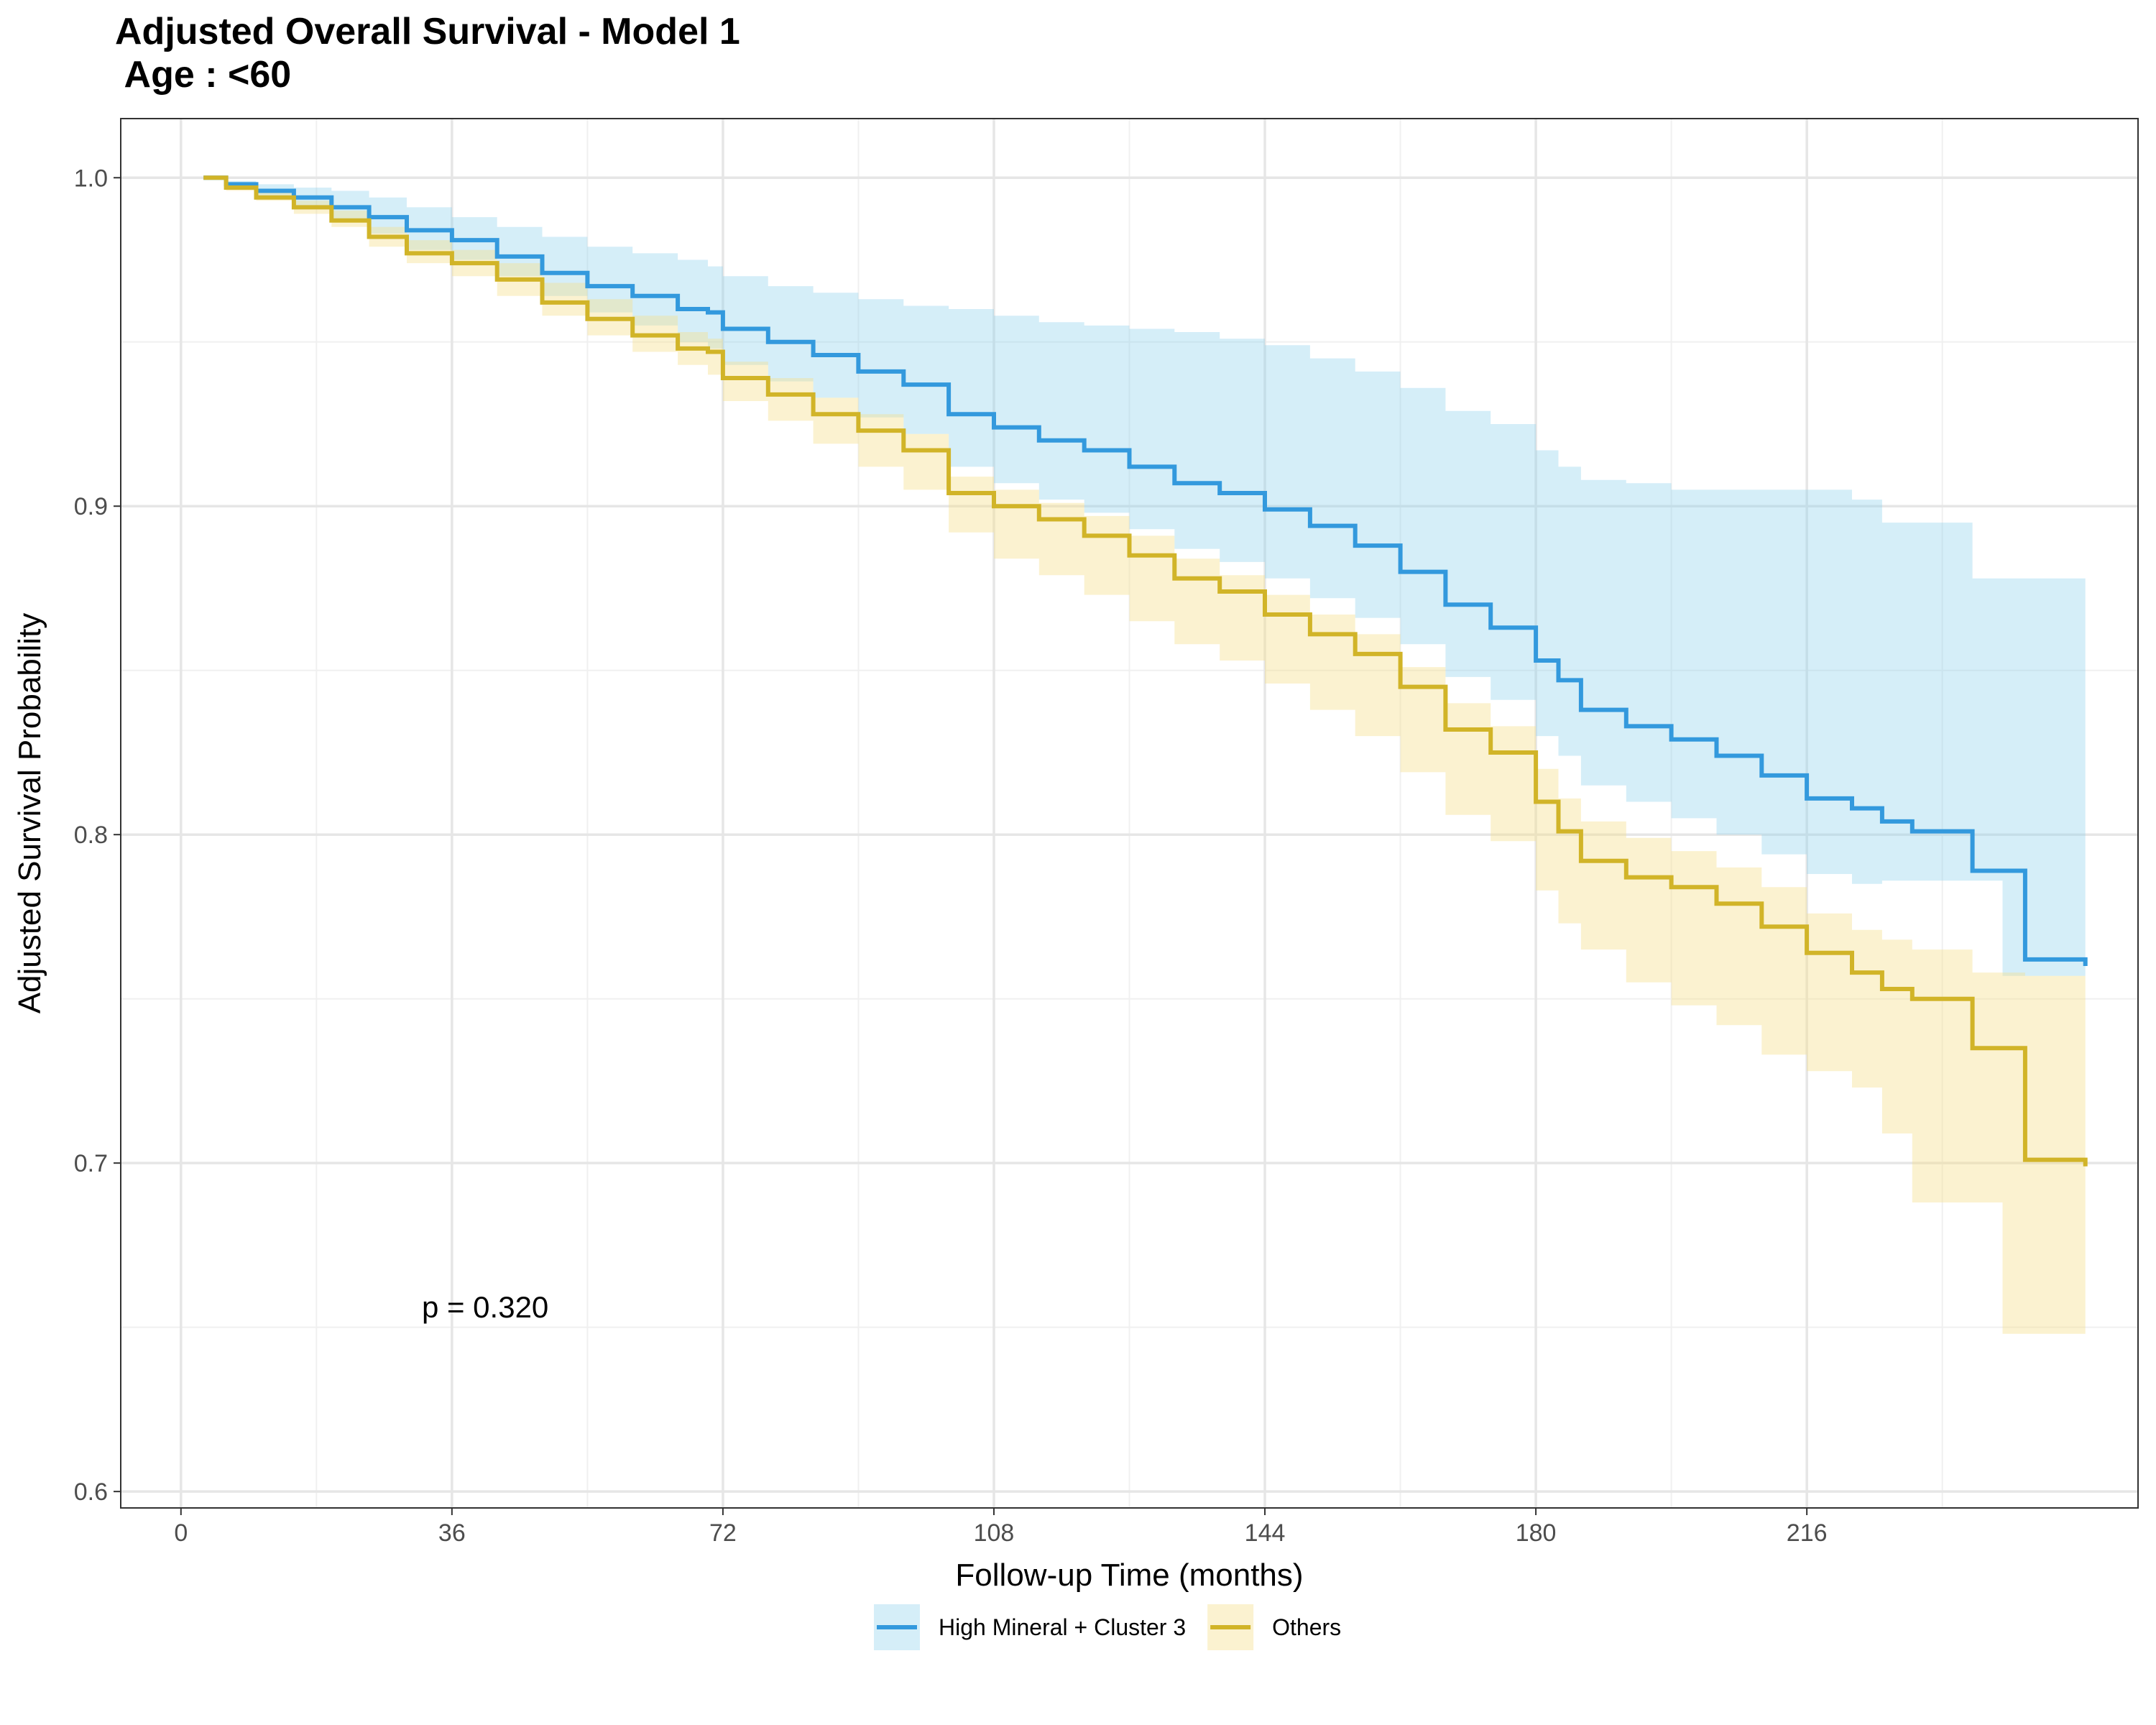 The width and height of the screenshot is (2156, 1725). I want to click on y-axis-title: Adjusted Survival Probability, so click(30, 813).